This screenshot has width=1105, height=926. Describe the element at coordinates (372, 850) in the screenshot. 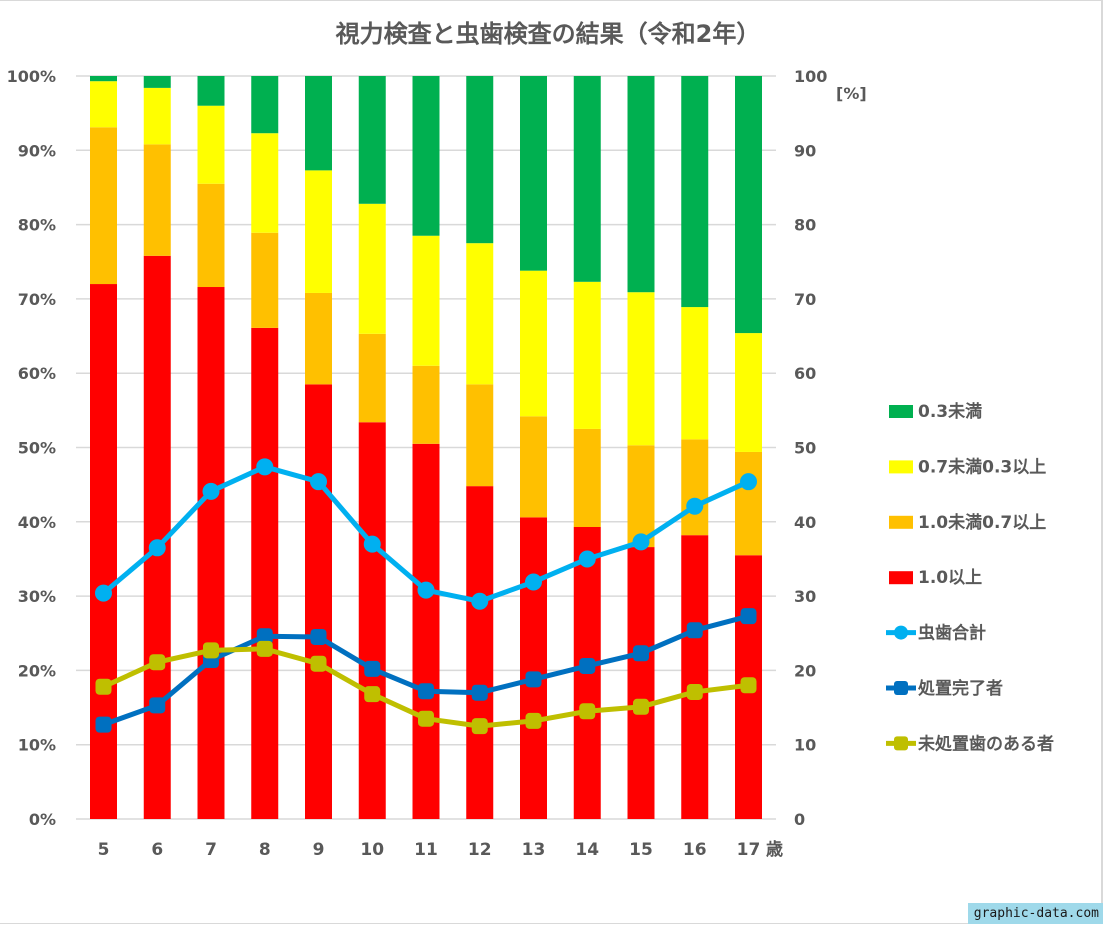

I see `x-tick-label: 10` at that location.